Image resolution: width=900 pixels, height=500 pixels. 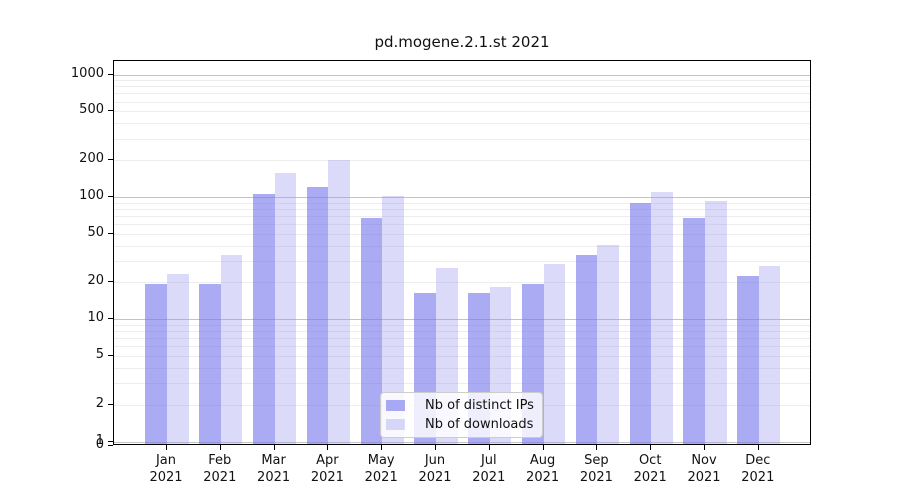 What do you see at coordinates (178, 359) in the screenshot?
I see `bar-downloads-jan-2021` at bounding box center [178, 359].